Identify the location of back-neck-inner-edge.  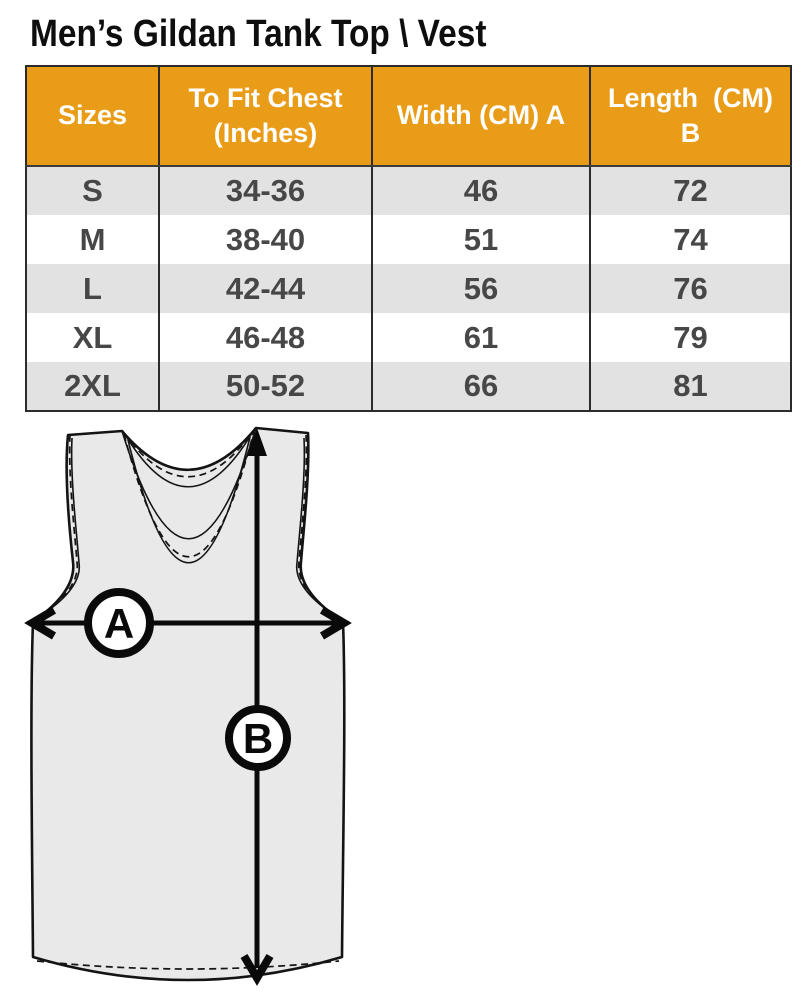
(189, 460).